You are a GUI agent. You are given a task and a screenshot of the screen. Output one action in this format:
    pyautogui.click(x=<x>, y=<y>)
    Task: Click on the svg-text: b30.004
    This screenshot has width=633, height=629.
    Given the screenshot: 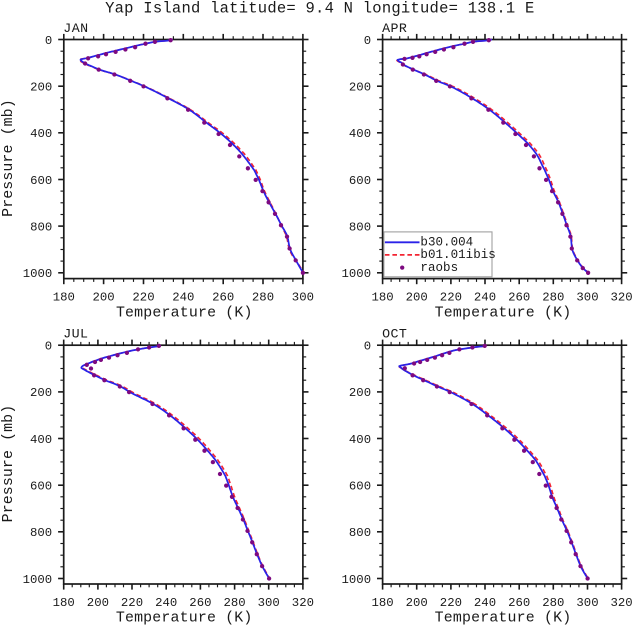 What is the action you would take?
    pyautogui.click(x=446, y=243)
    